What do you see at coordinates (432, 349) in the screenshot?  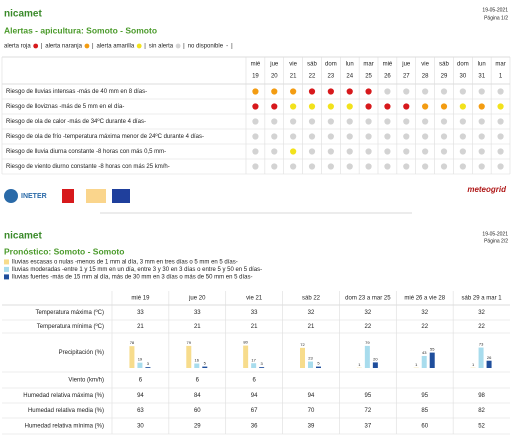 I see `precip-label: 55` at bounding box center [432, 349].